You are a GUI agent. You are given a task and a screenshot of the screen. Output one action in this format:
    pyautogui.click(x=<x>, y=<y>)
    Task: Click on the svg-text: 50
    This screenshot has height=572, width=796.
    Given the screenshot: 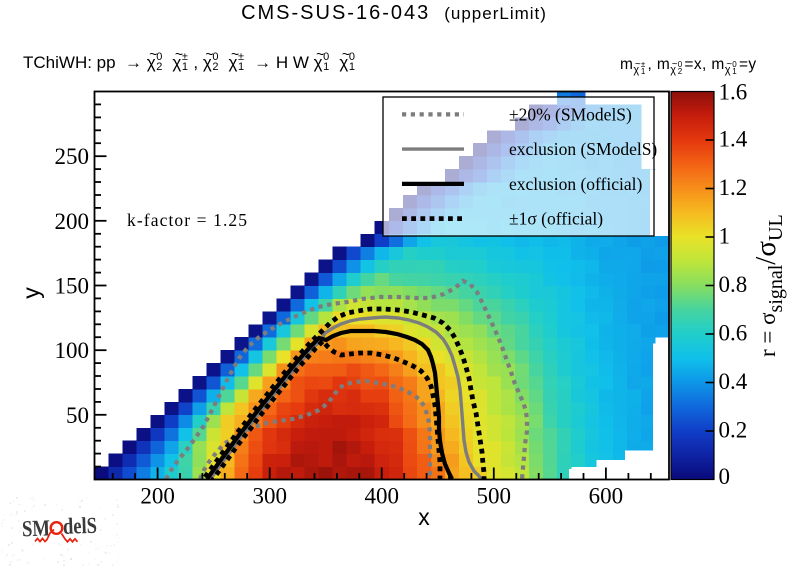 What is the action you would take?
    pyautogui.click(x=77, y=415)
    